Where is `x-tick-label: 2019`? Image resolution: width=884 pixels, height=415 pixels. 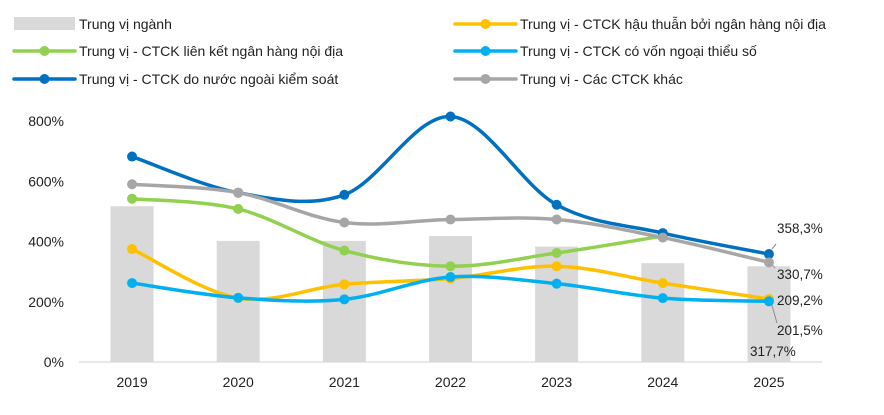
x-tick-label: 2019 is located at coordinates (131, 382).